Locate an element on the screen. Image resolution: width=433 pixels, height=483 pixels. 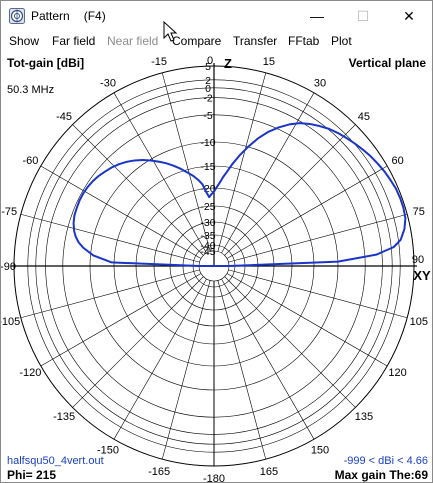
angle-label: -150 is located at coordinates (108, 451).